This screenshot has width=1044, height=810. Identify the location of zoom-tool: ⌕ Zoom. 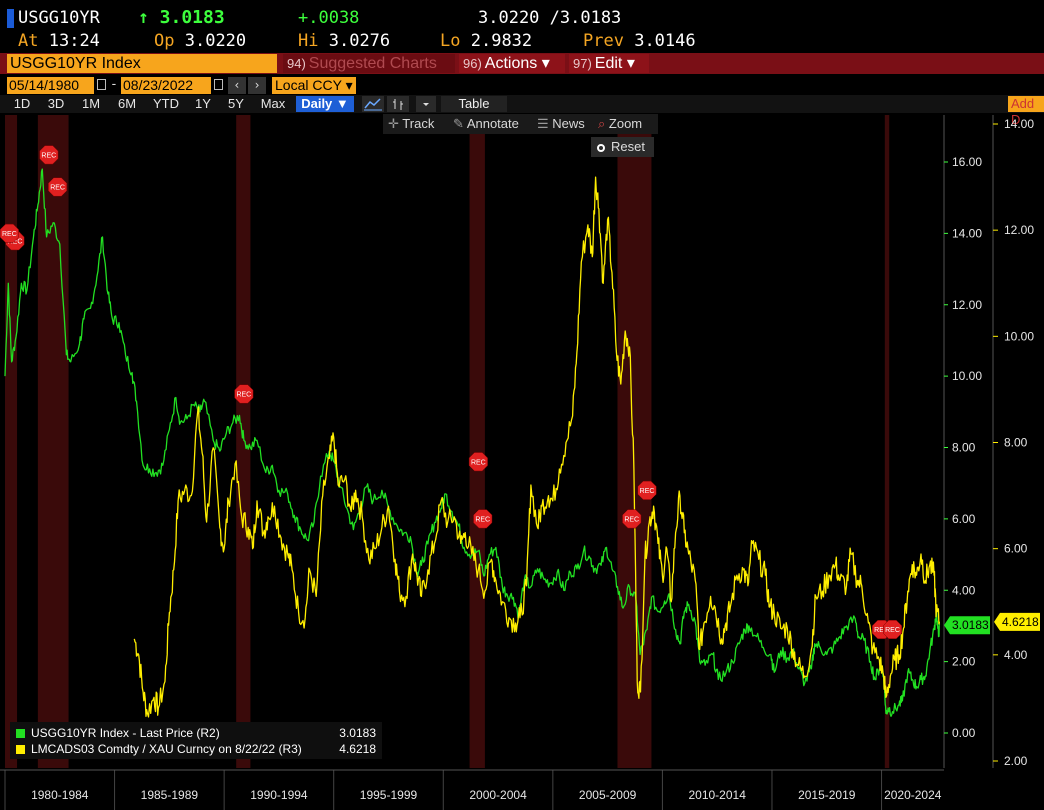
(620, 124).